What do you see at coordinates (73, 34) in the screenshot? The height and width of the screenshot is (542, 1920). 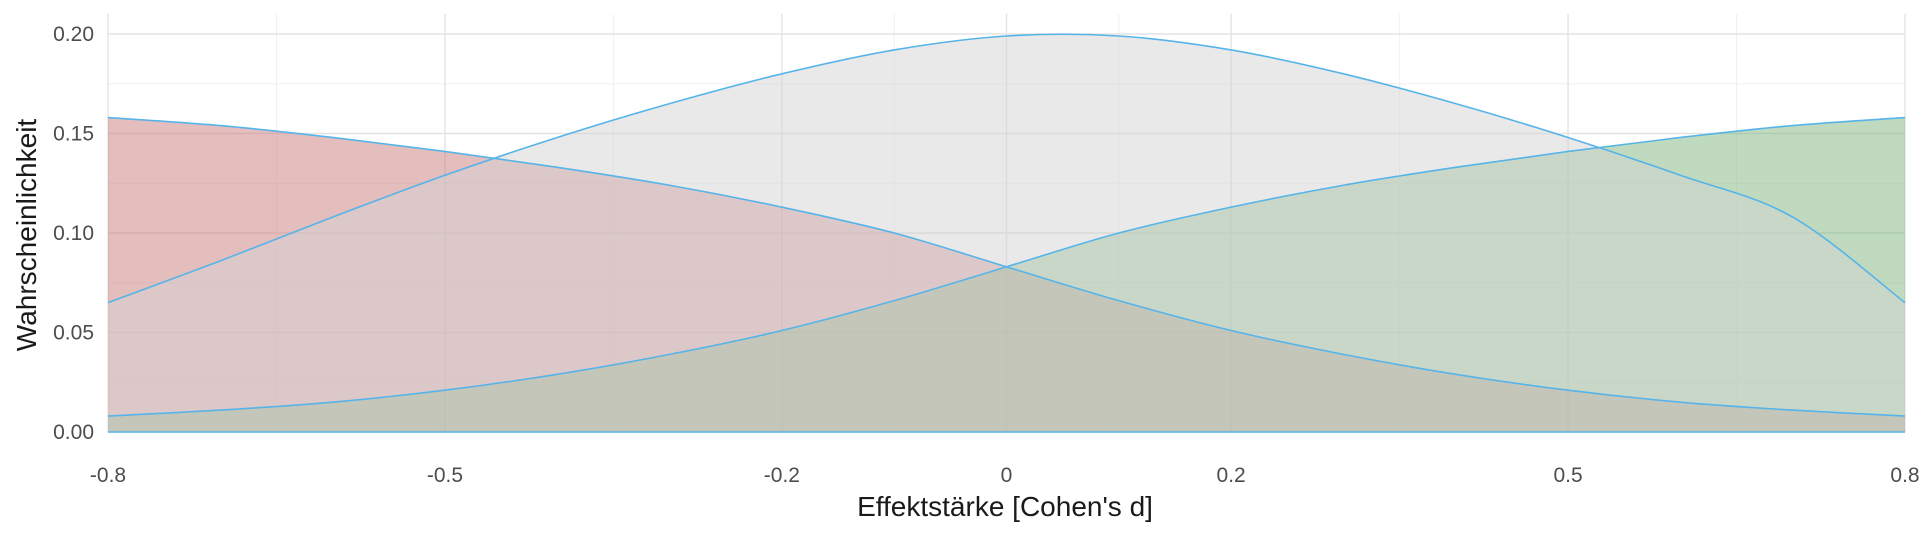 I see `y-tick-label: 0.20` at bounding box center [73, 34].